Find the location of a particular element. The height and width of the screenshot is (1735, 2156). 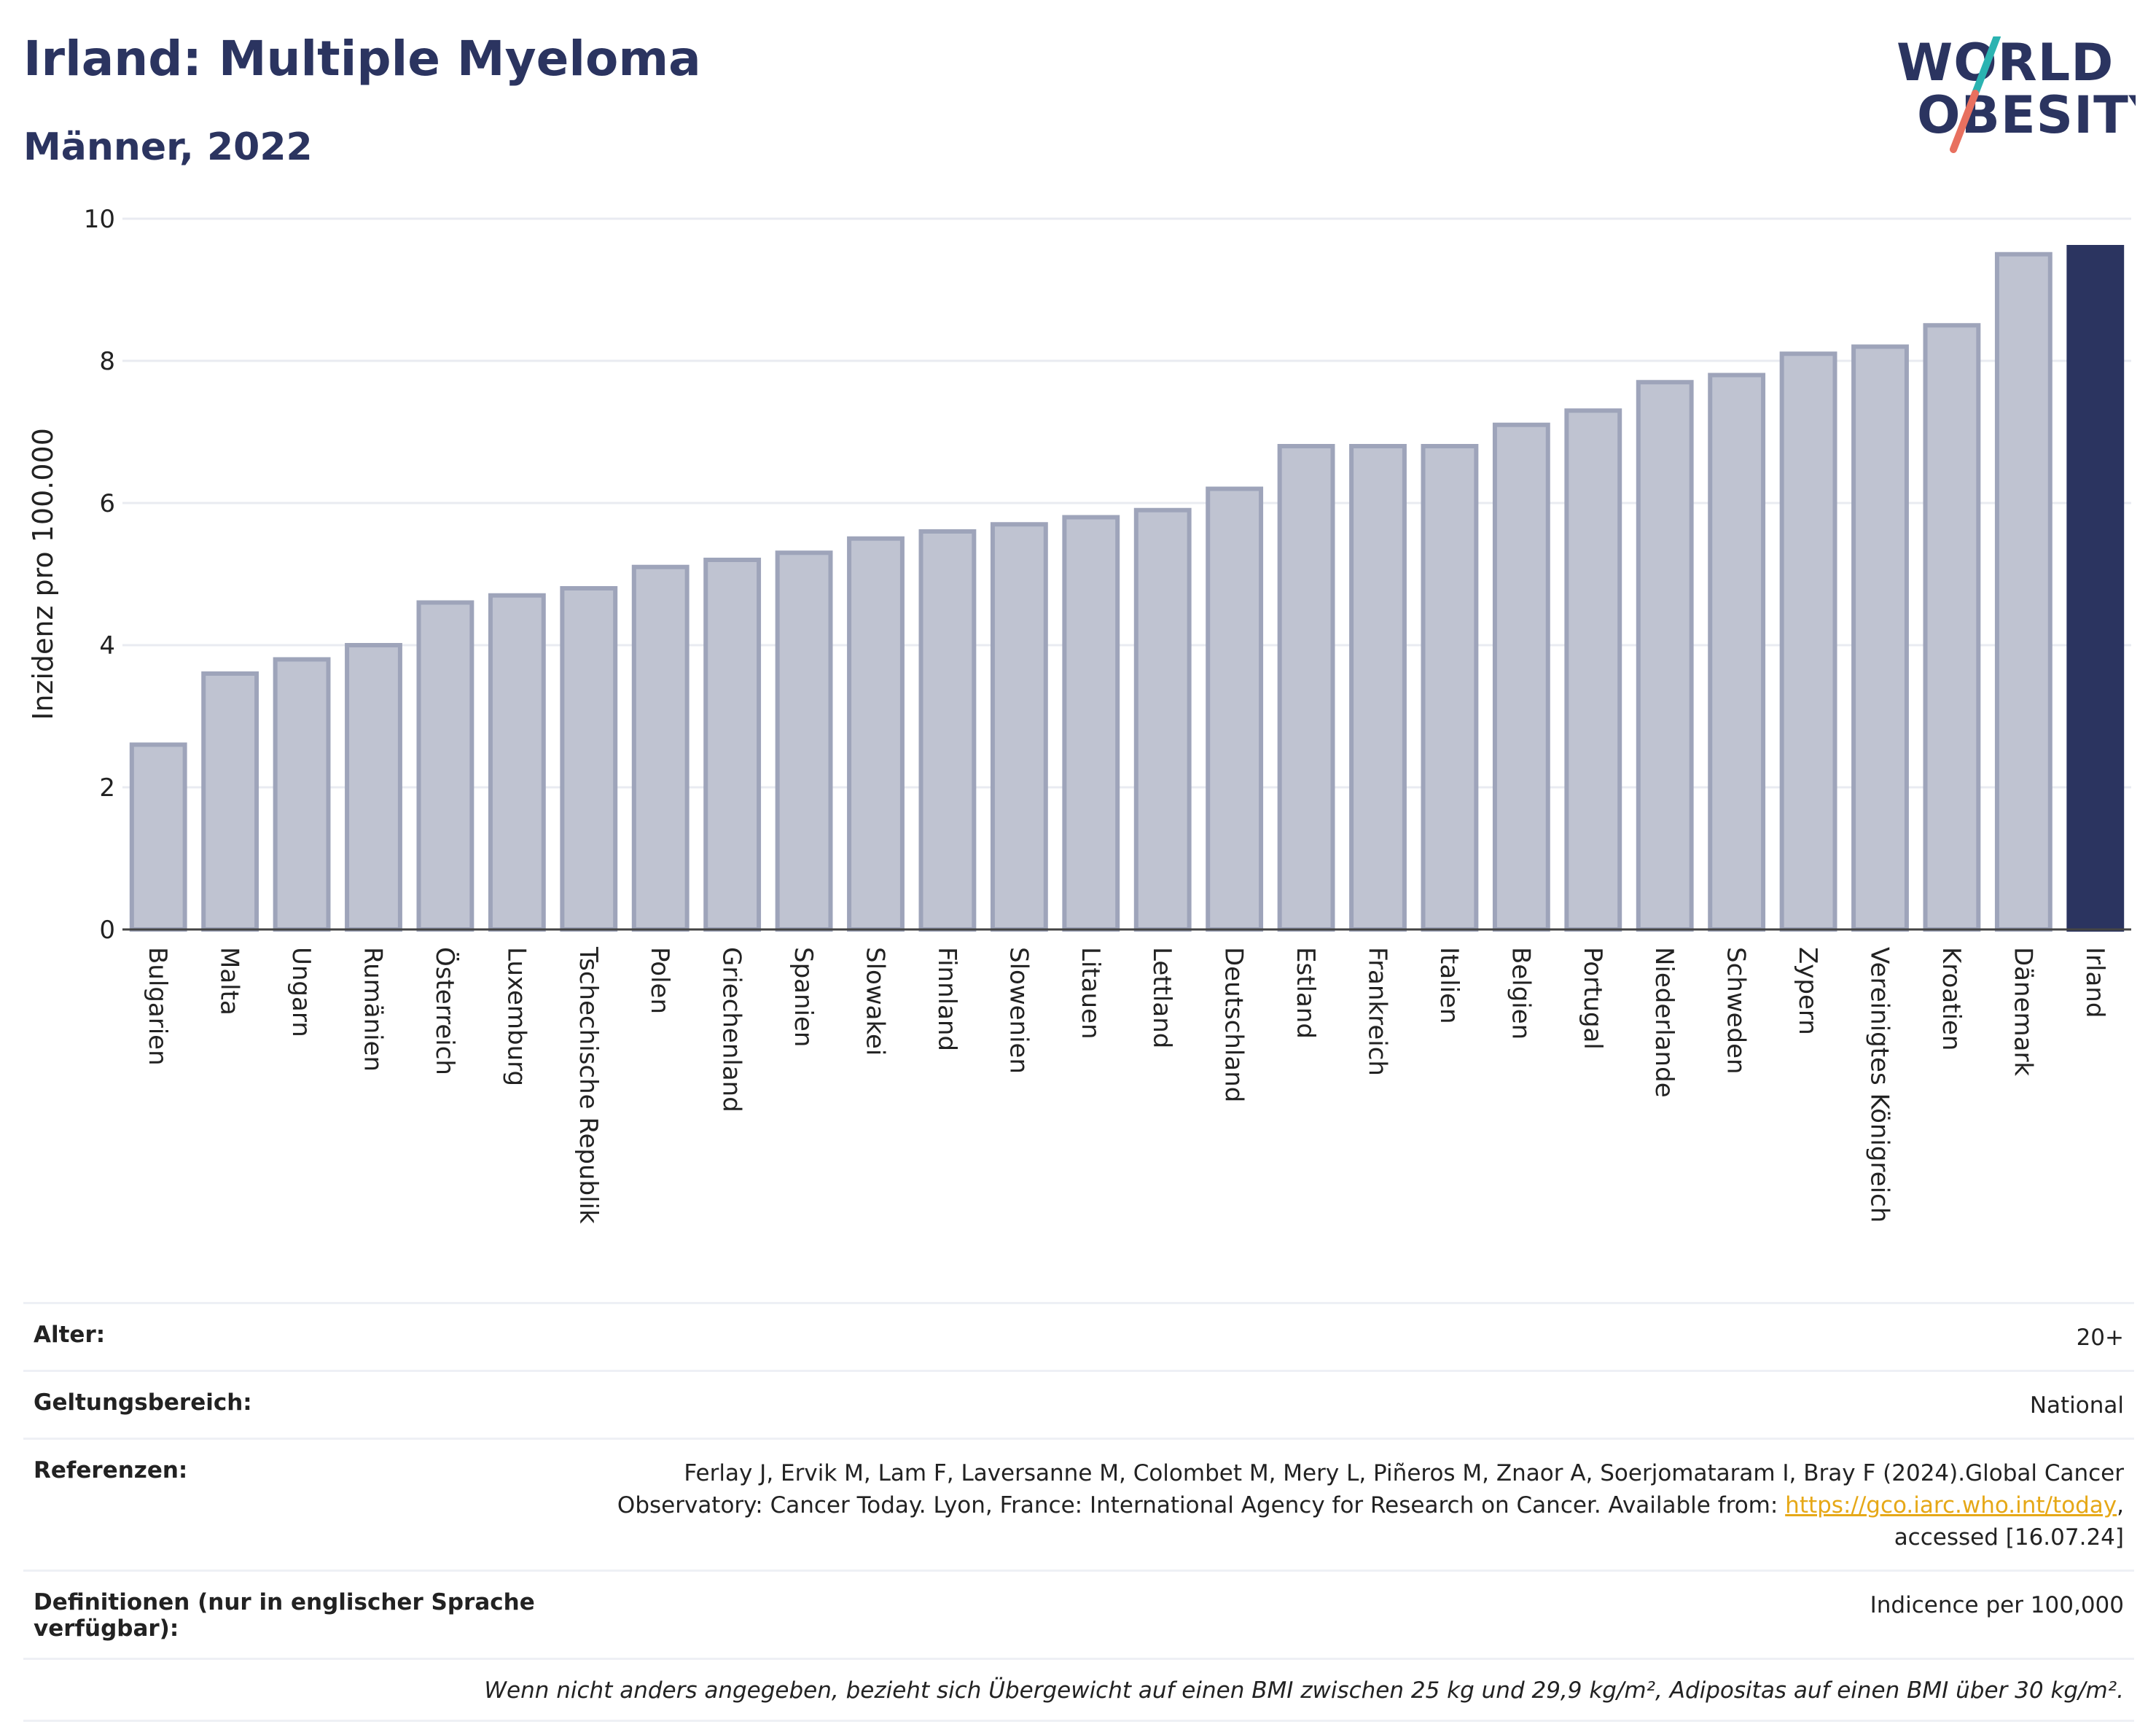

x-tick-label: Irland is located at coordinates (2094, 982).